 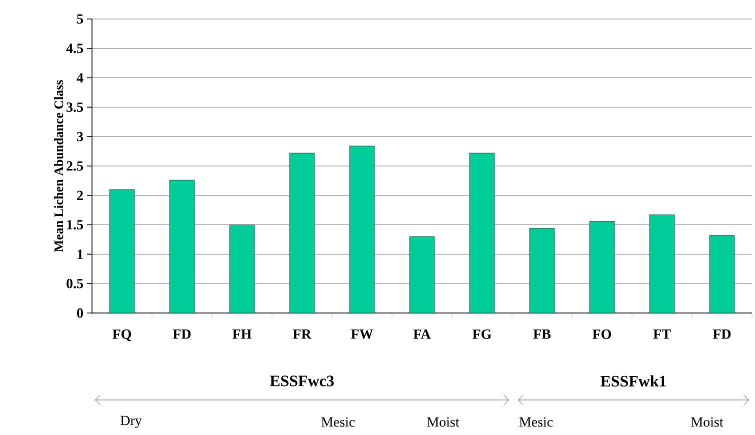 I want to click on text: ESSFwc3, so click(x=302, y=381).